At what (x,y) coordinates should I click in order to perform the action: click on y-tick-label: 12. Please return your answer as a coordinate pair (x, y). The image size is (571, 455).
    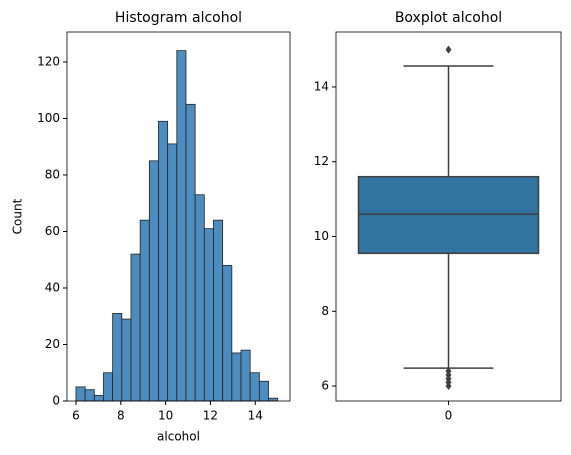
    Looking at the image, I should click on (321, 161).